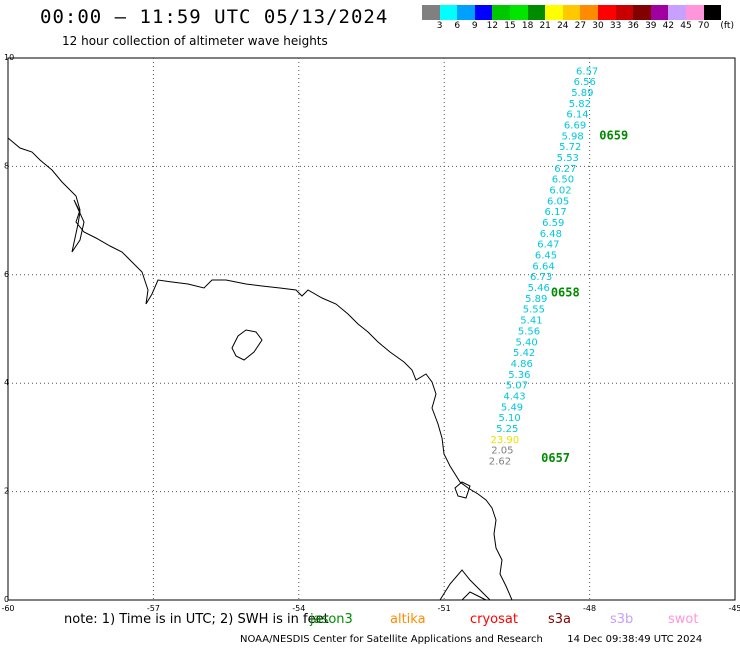 The height and width of the screenshot is (650, 740). Describe the element at coordinates (635, 639) in the screenshot. I see `footer-timestamp: 14 Dec 09:38:49 UTC 2024` at that location.